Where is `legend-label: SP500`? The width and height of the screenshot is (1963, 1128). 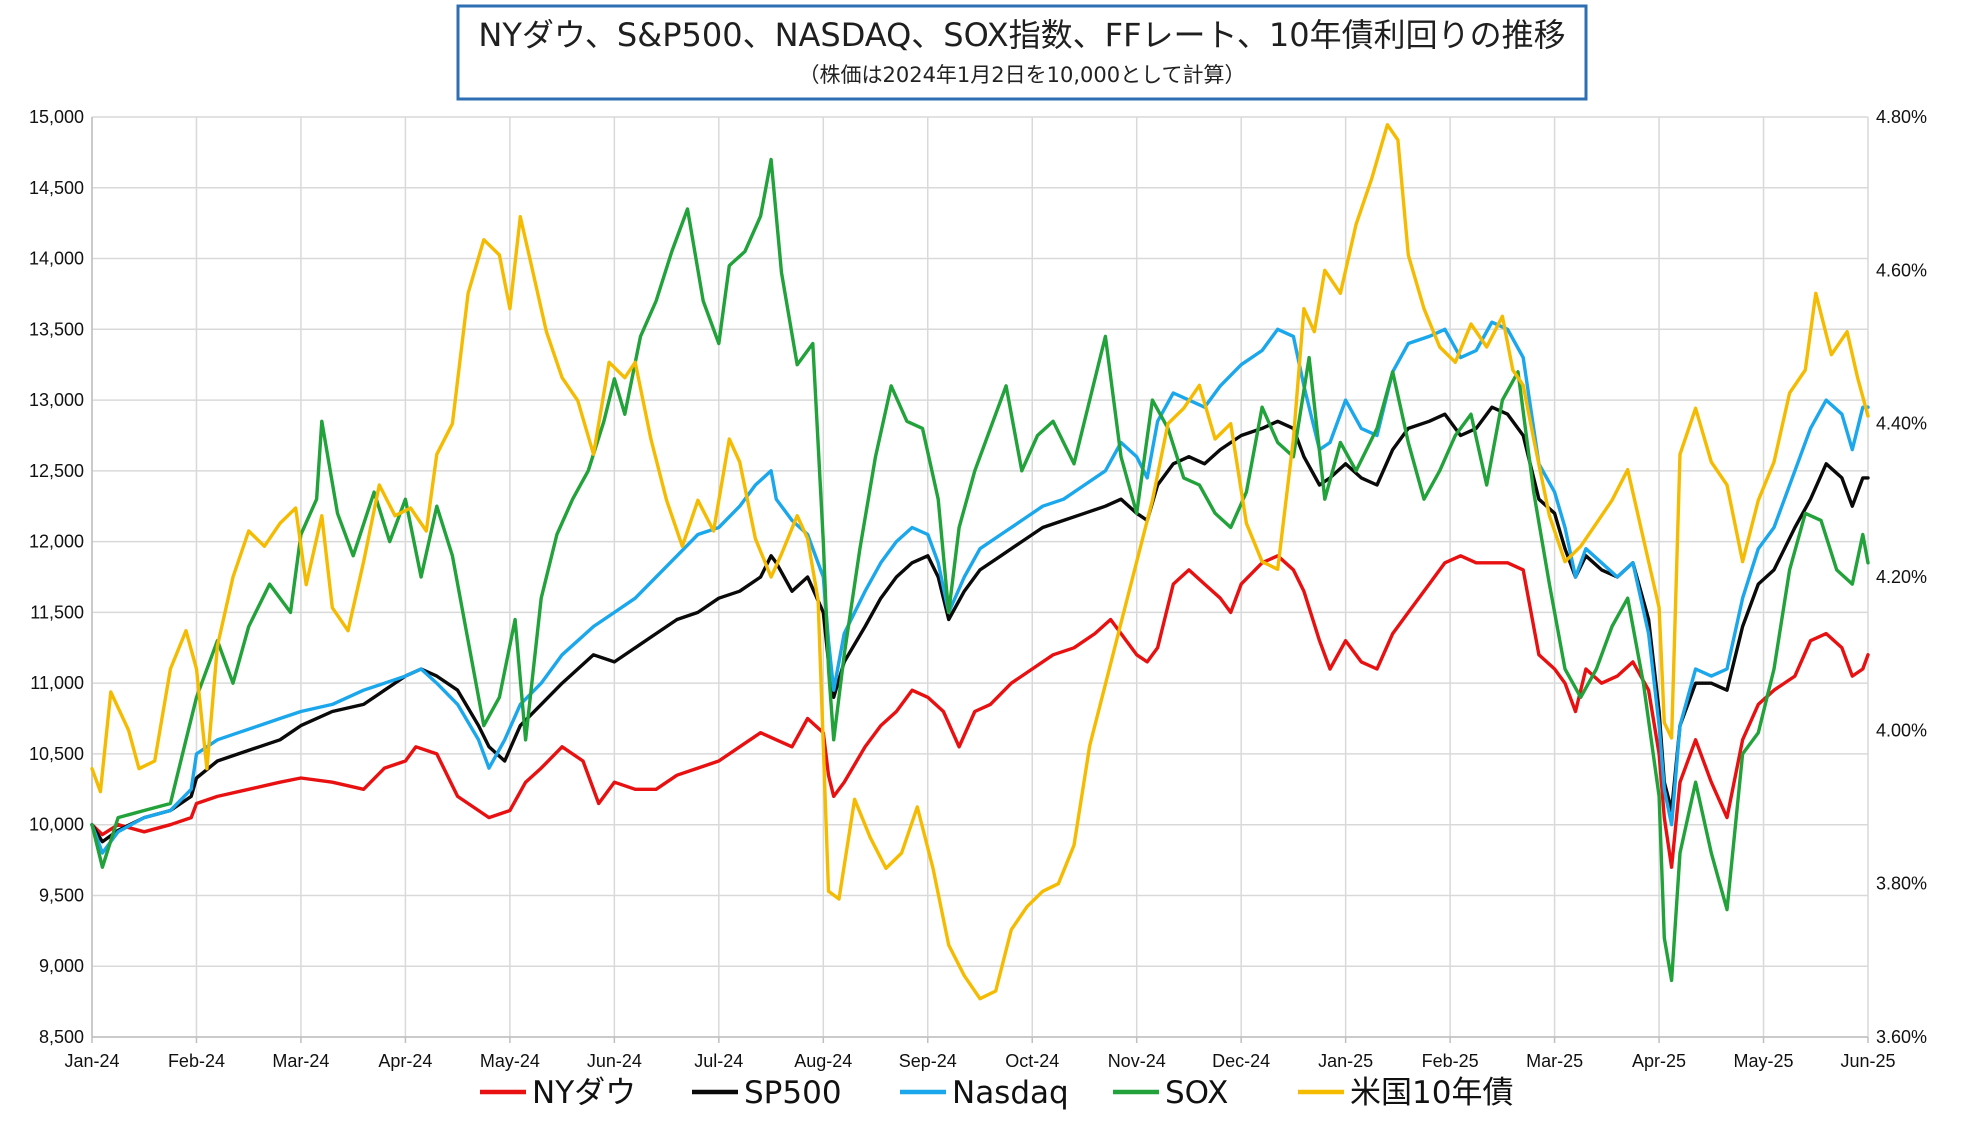
legend-label: SP500 is located at coordinates (793, 1093).